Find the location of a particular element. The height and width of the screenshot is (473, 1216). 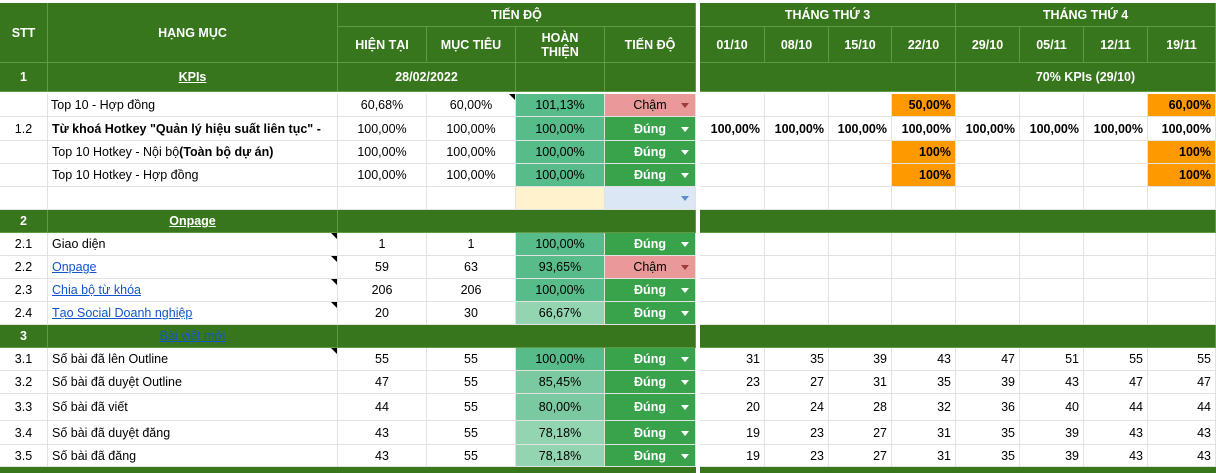

row-stt is located at coordinates (24, 105).